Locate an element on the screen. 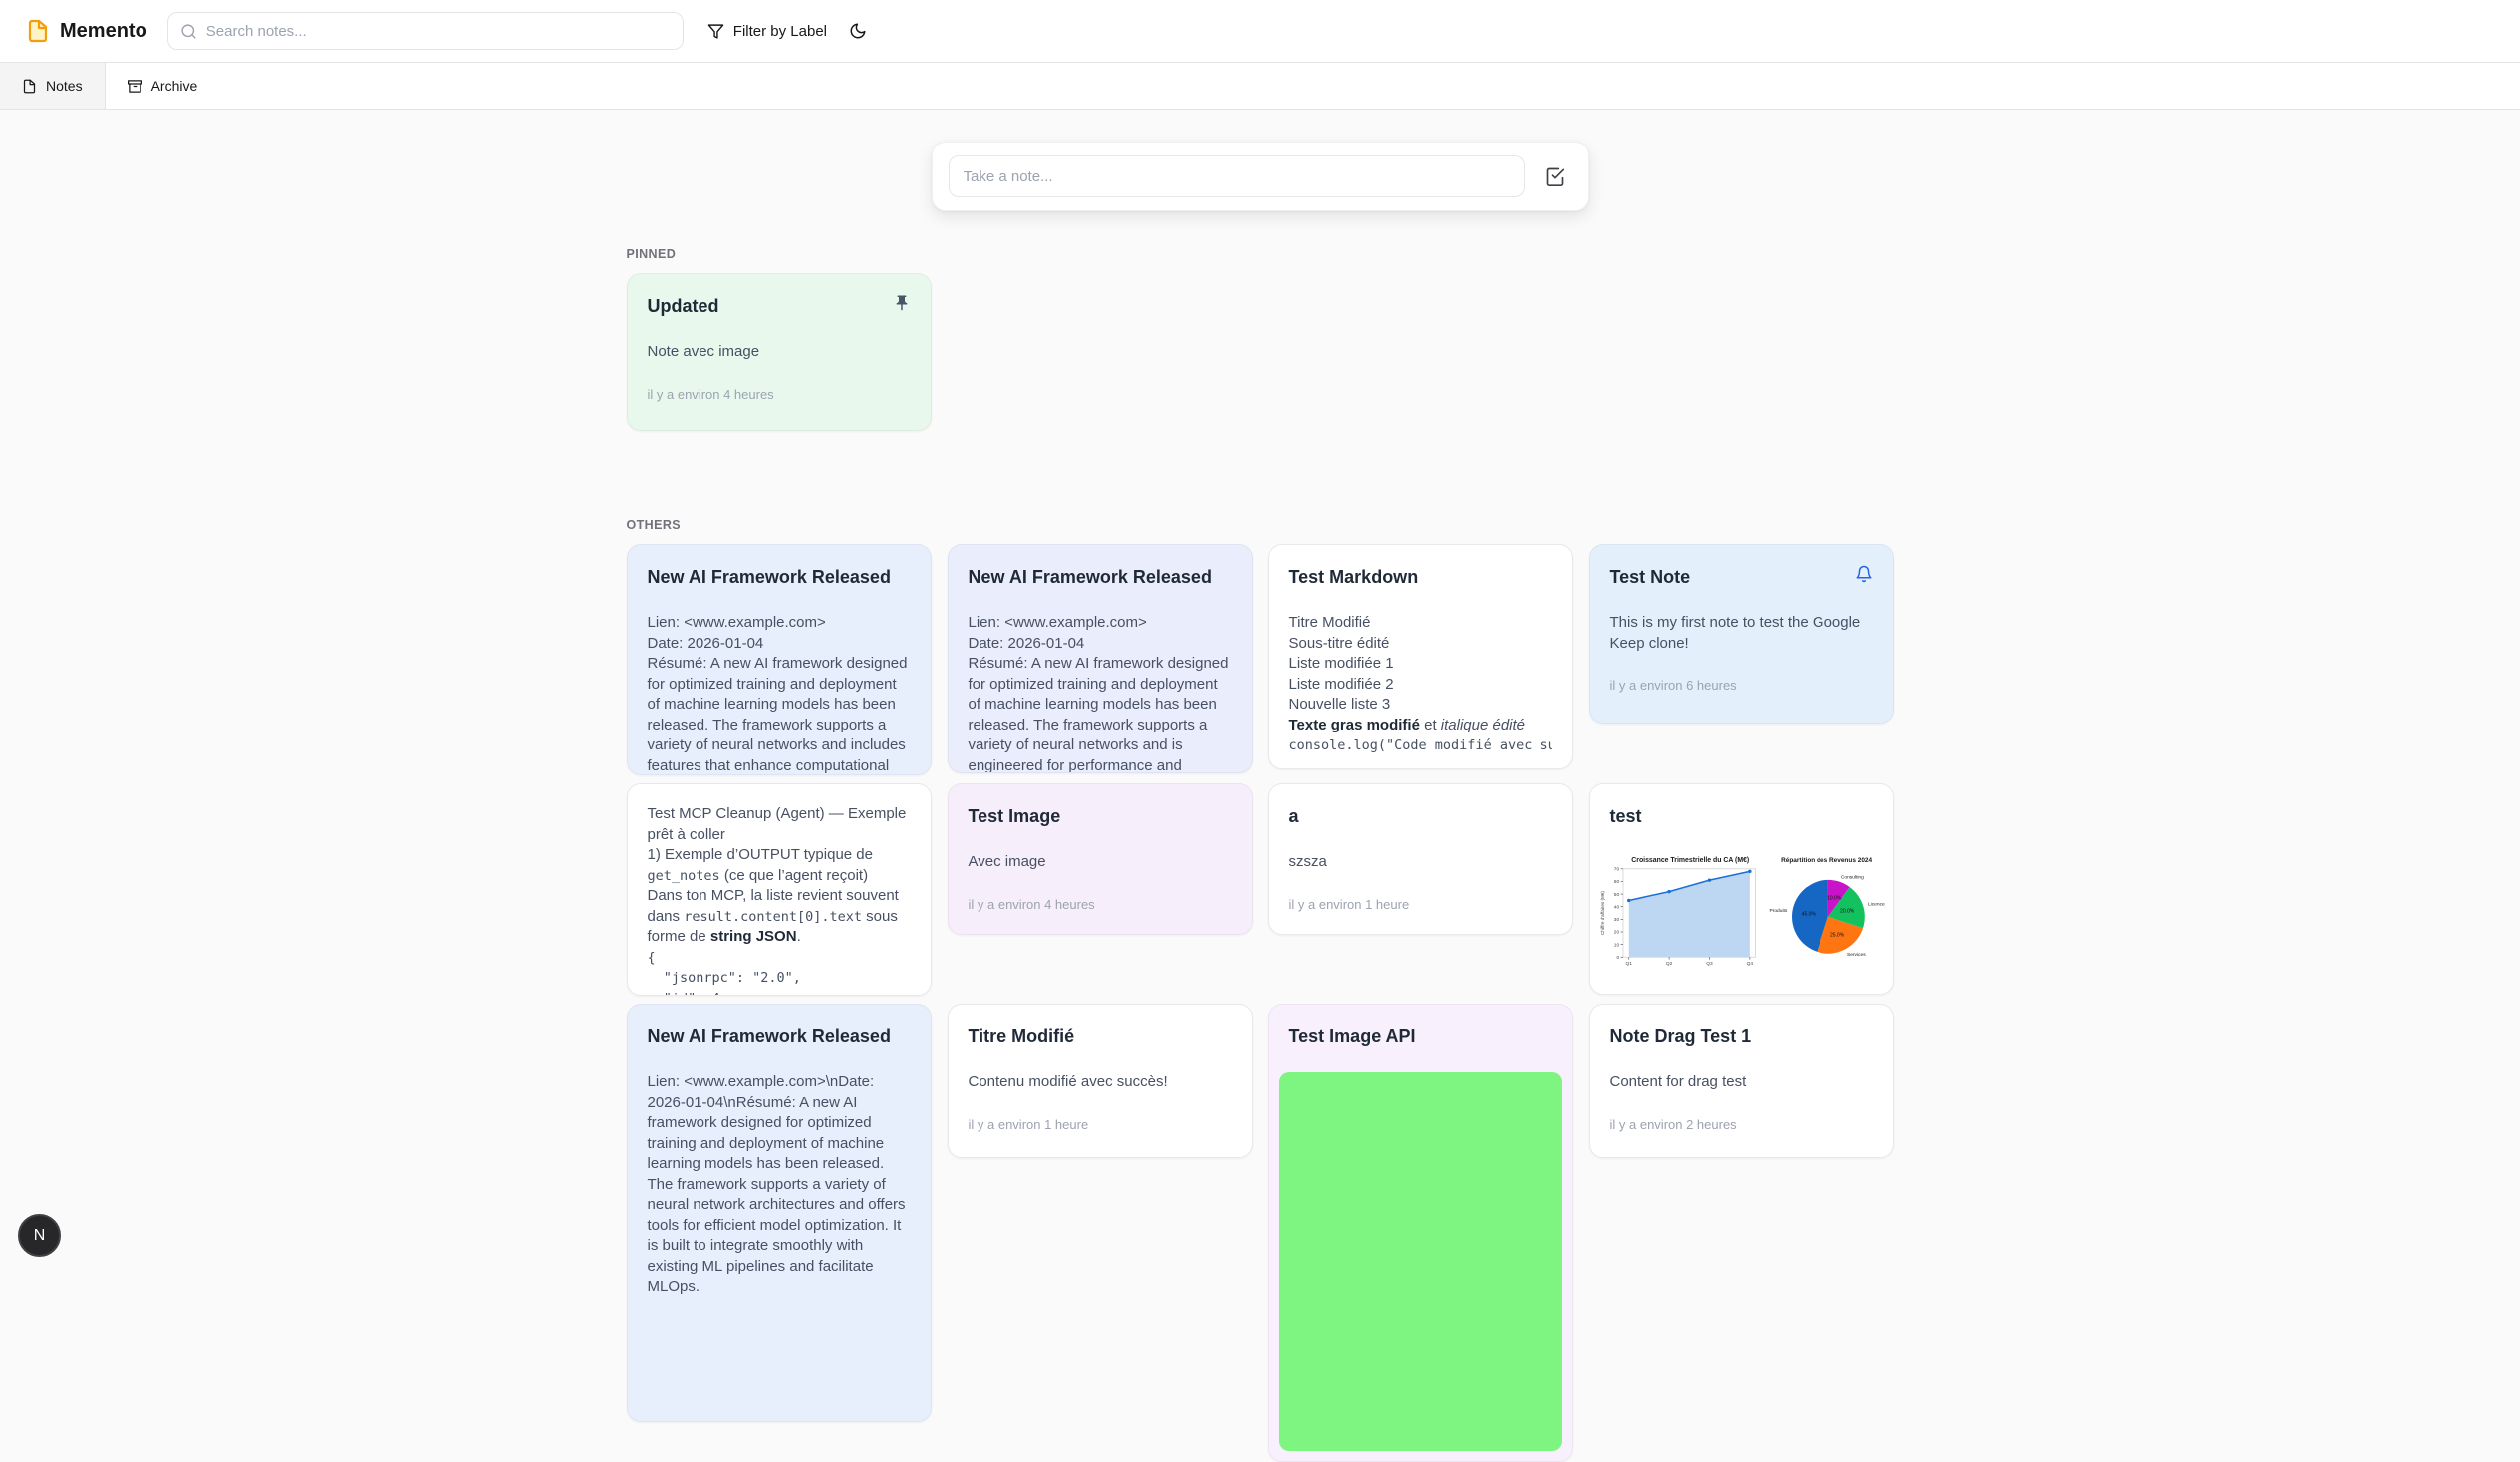  tab-bar: Notes Archive is located at coordinates (1260, 86).